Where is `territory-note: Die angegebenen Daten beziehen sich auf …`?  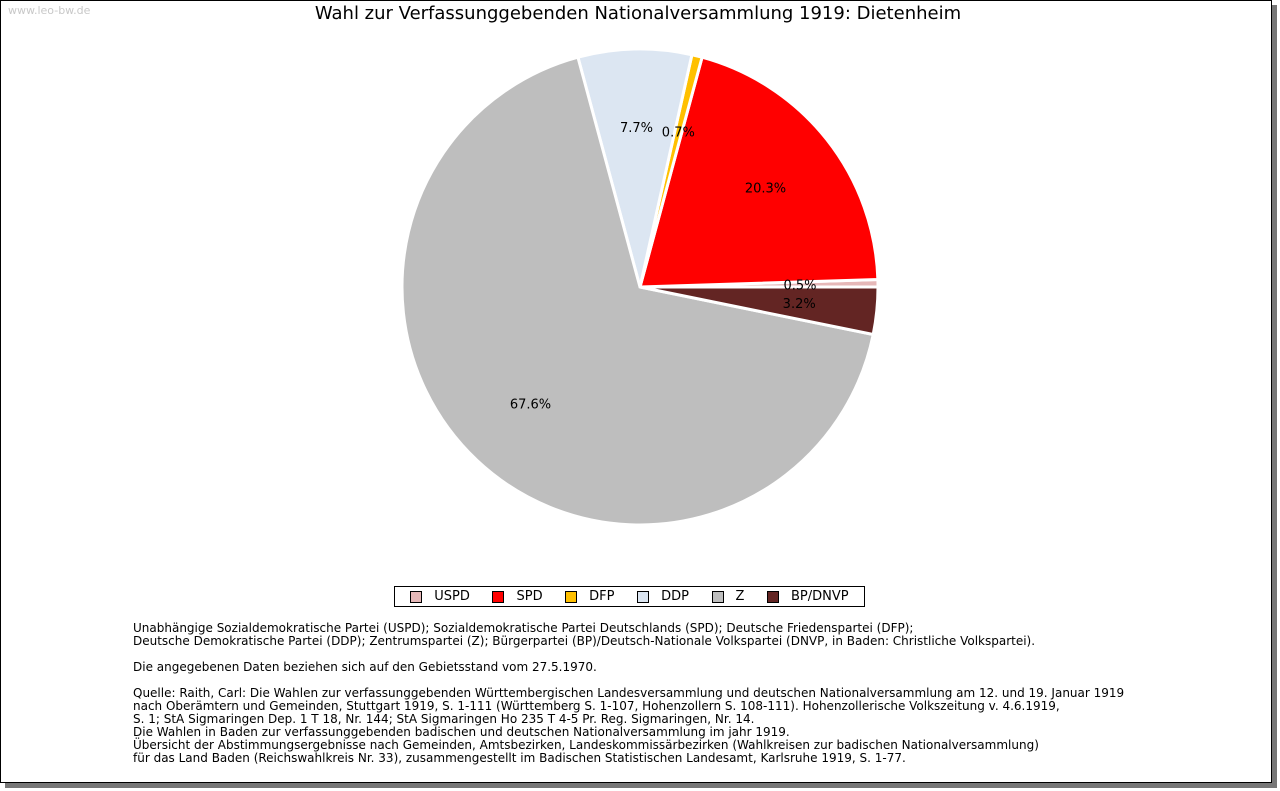
territory-note: Die angegebenen Daten beziehen sich auf … is located at coordinates (365, 667).